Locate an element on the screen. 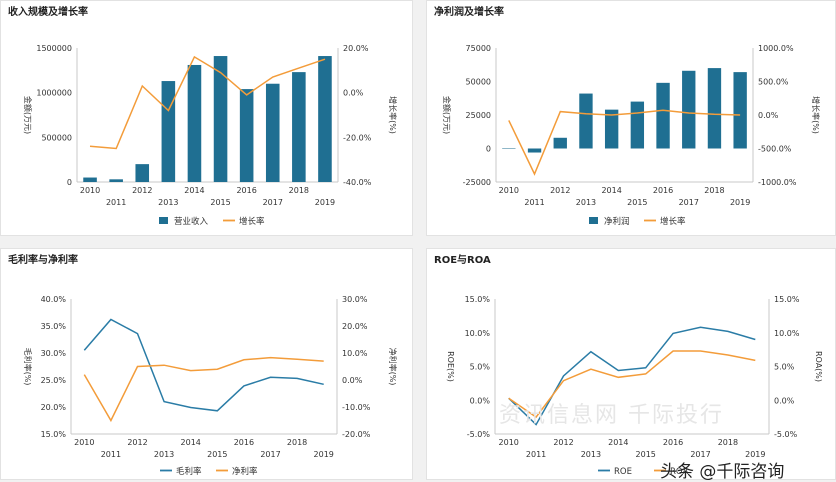 The image size is (836, 482). y-left-tick-label: 25000 is located at coordinates (478, 115).